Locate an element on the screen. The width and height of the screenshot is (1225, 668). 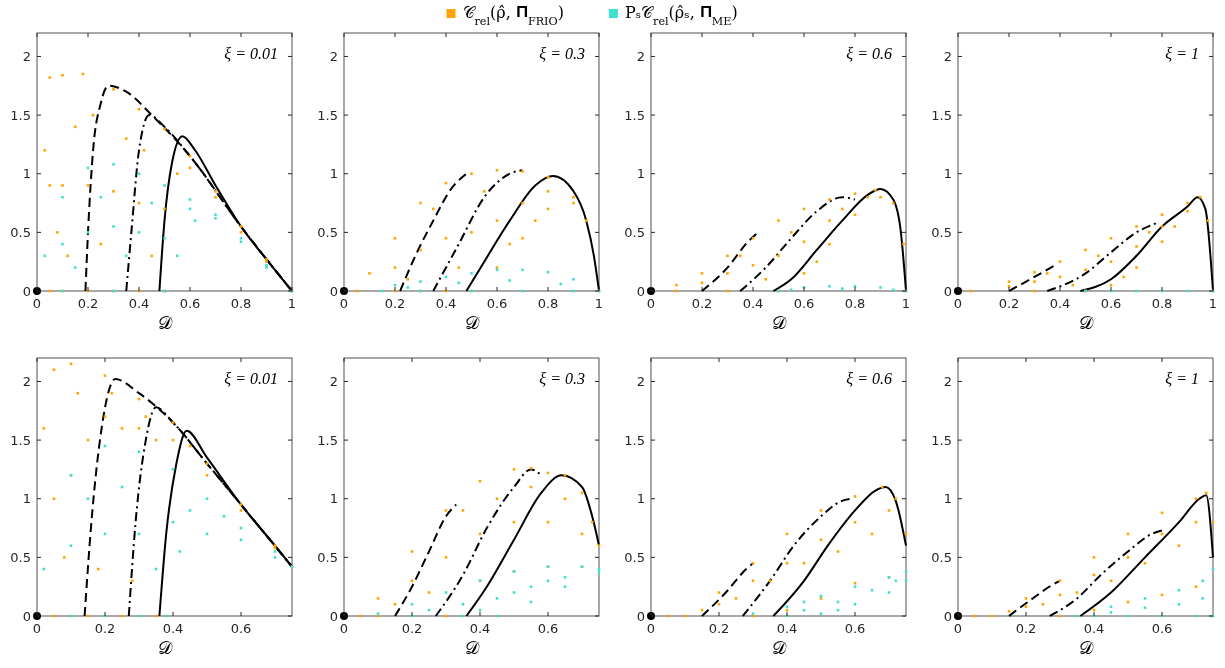
legend-label: 𝒞$_{rel}$(ρ̂, 𝚷$_{FRIO}$) is located at coordinates (513, 15).